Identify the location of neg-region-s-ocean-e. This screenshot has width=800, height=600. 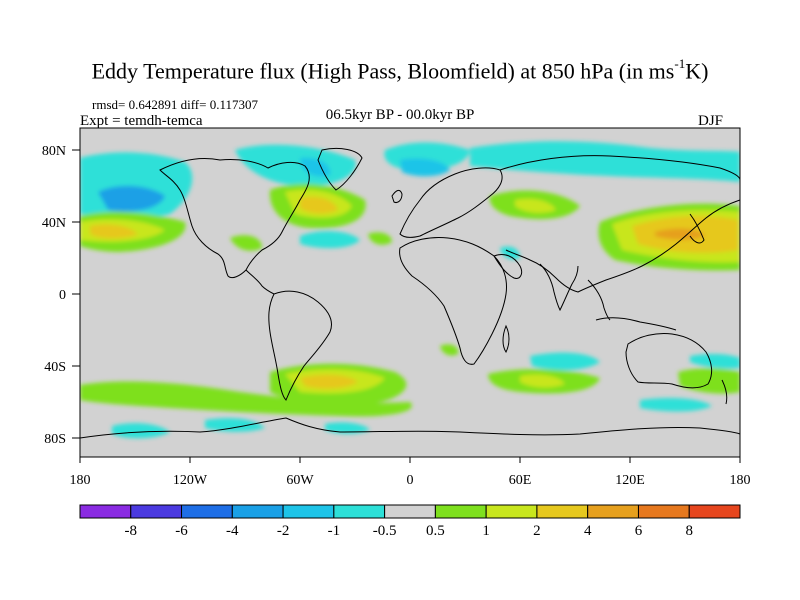
(676, 405).